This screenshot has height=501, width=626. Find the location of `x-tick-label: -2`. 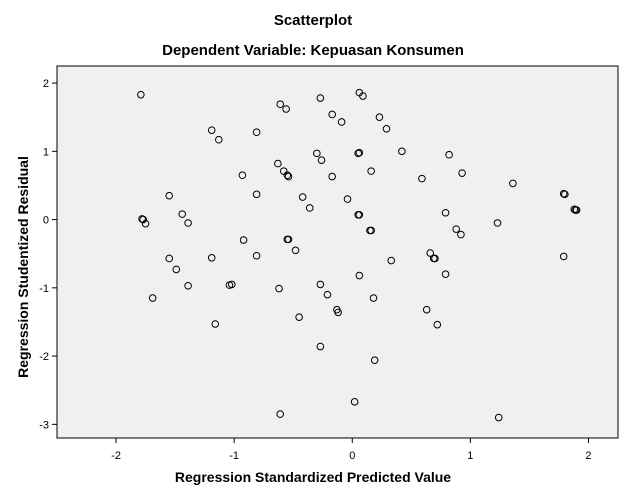

x-tick-label: -2 is located at coordinates (116, 456).